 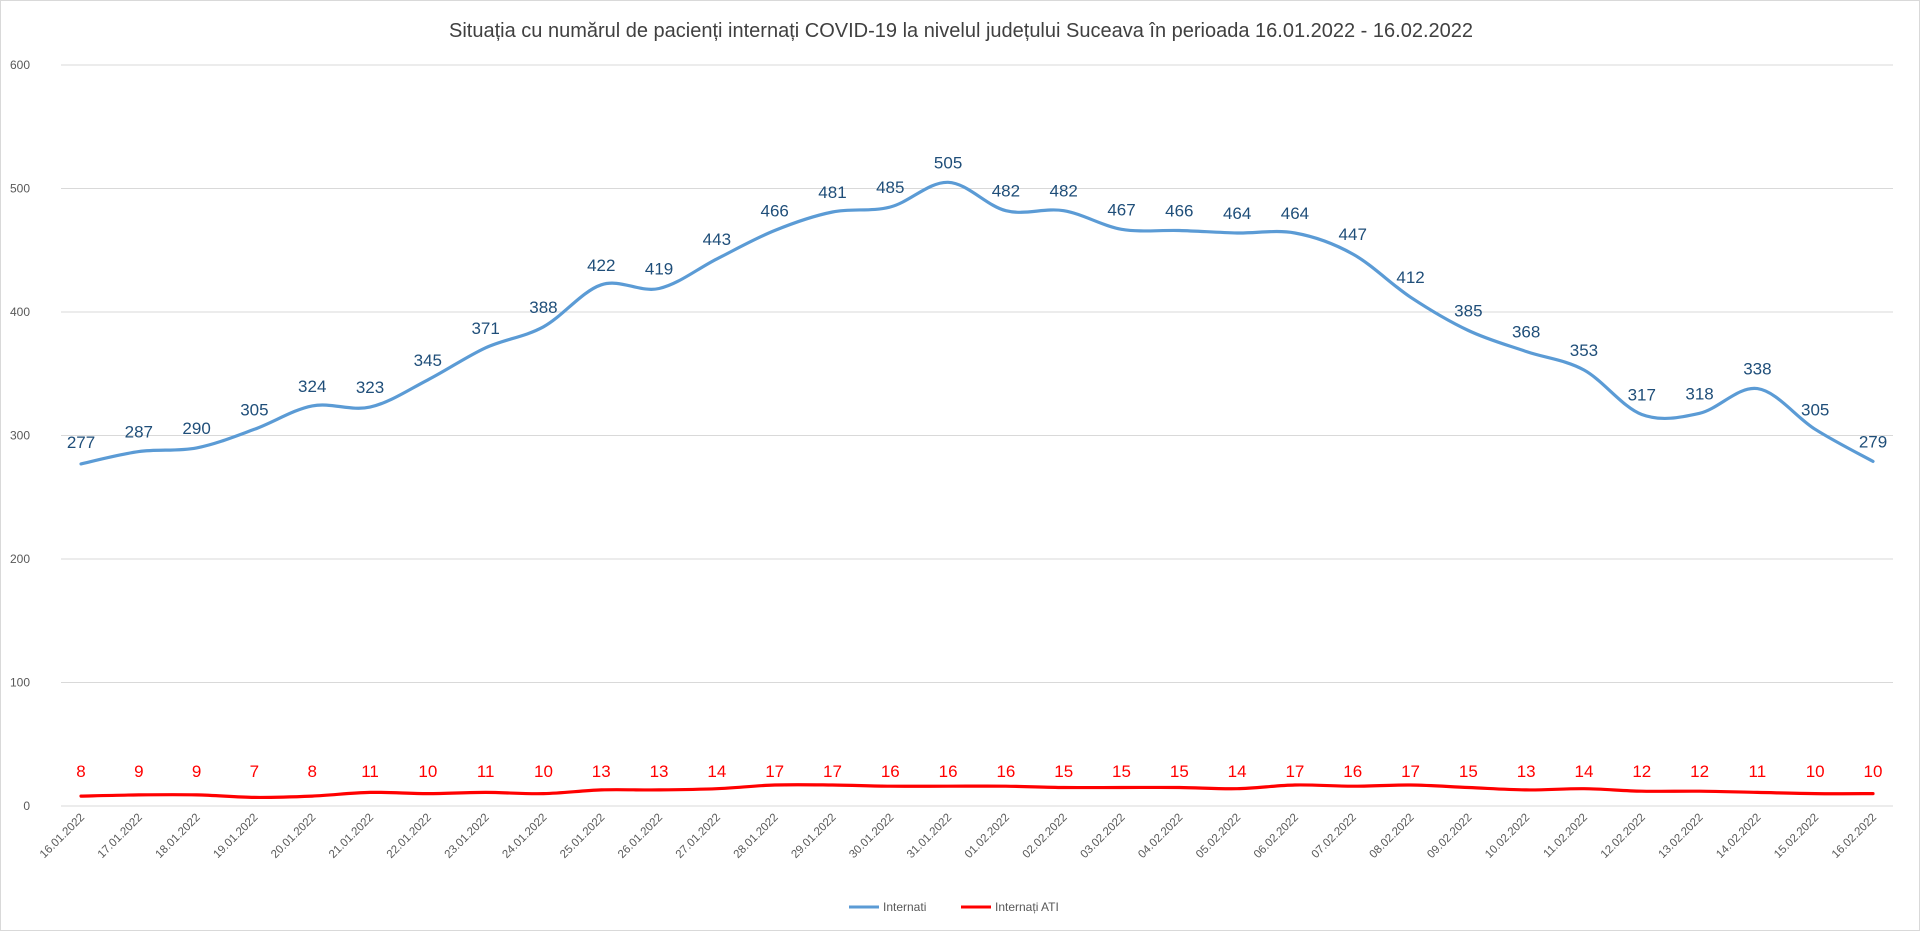 What do you see at coordinates (524, 836) in the screenshot?
I see `x-tick-label: 24.01.2022` at bounding box center [524, 836].